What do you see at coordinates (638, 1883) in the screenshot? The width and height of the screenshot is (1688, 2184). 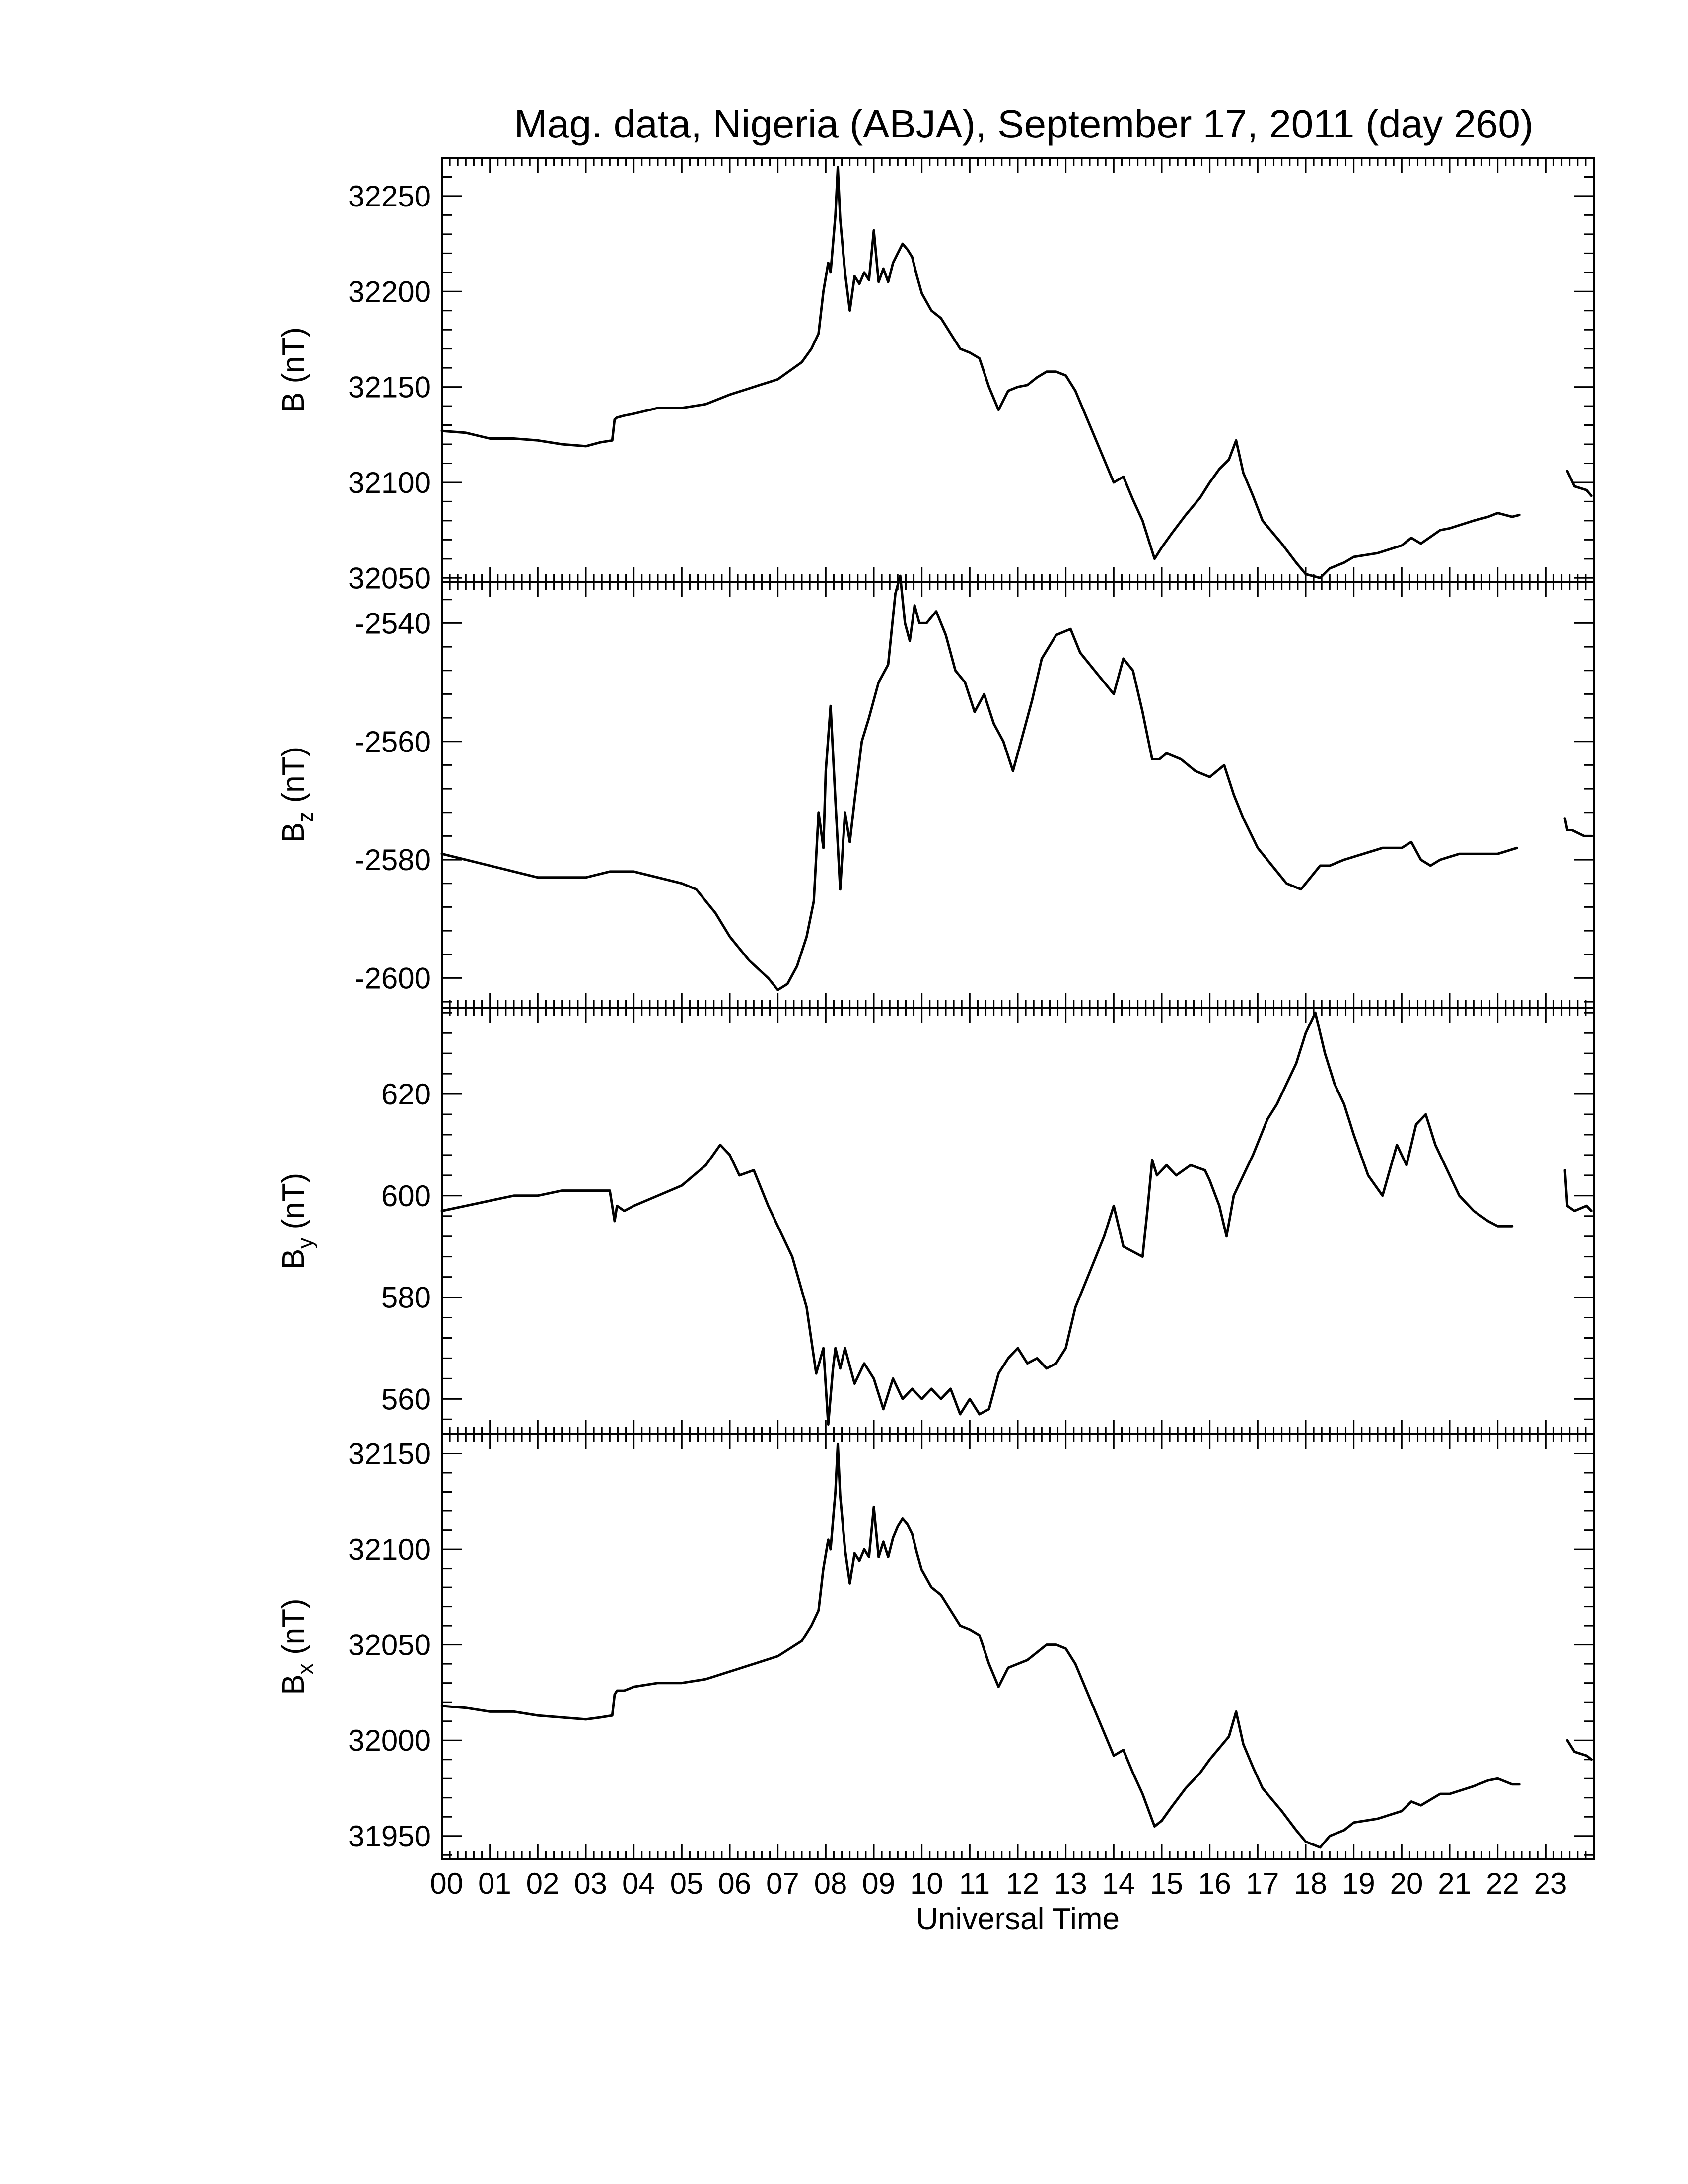 I see `x-tick-label: 04` at bounding box center [638, 1883].